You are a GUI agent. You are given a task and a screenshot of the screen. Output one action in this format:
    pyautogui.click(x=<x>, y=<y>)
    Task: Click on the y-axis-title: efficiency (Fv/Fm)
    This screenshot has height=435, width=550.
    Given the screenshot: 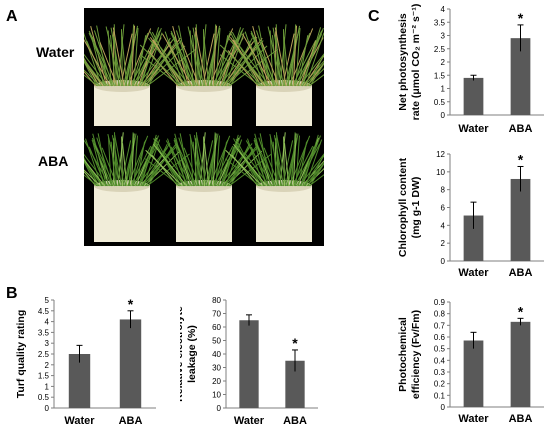 What is the action you would take?
    pyautogui.click(x=416, y=354)
    